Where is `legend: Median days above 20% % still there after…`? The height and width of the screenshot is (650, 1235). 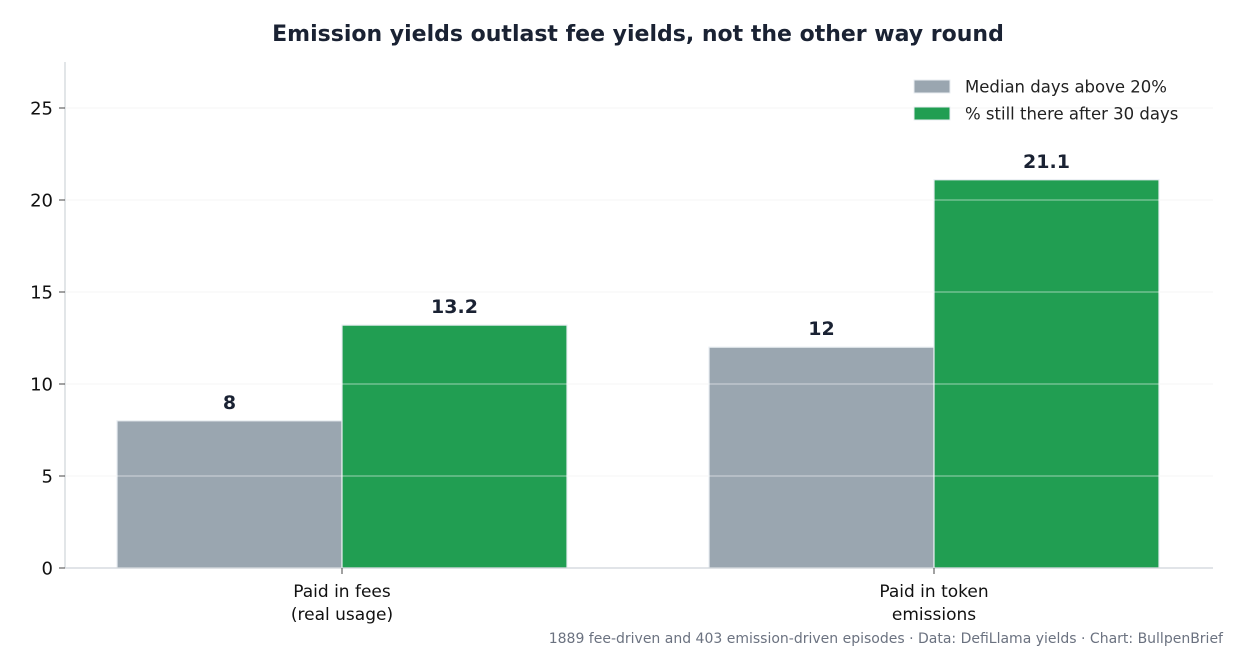 legend: Median days above 20% % still there after… is located at coordinates (1045, 101).